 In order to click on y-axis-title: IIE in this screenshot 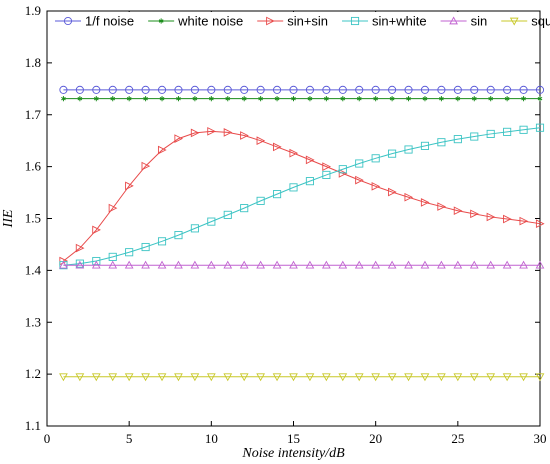, I will do `click(8, 218)`.